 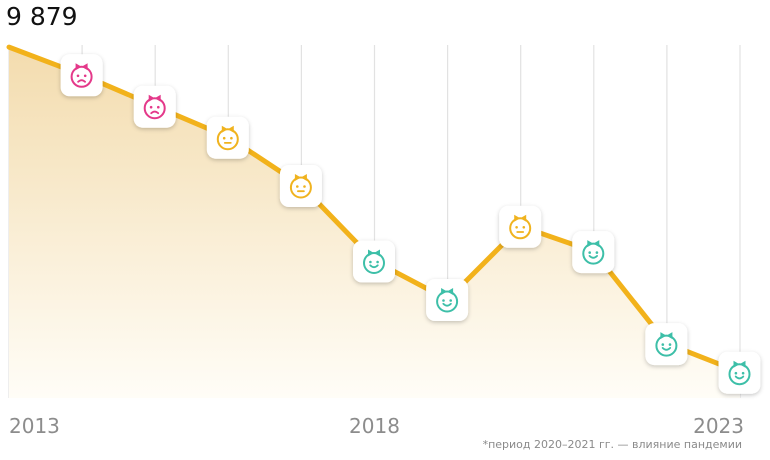 I want to click on x-axis-ticks: 2013 2018 2023, so click(x=376, y=426).